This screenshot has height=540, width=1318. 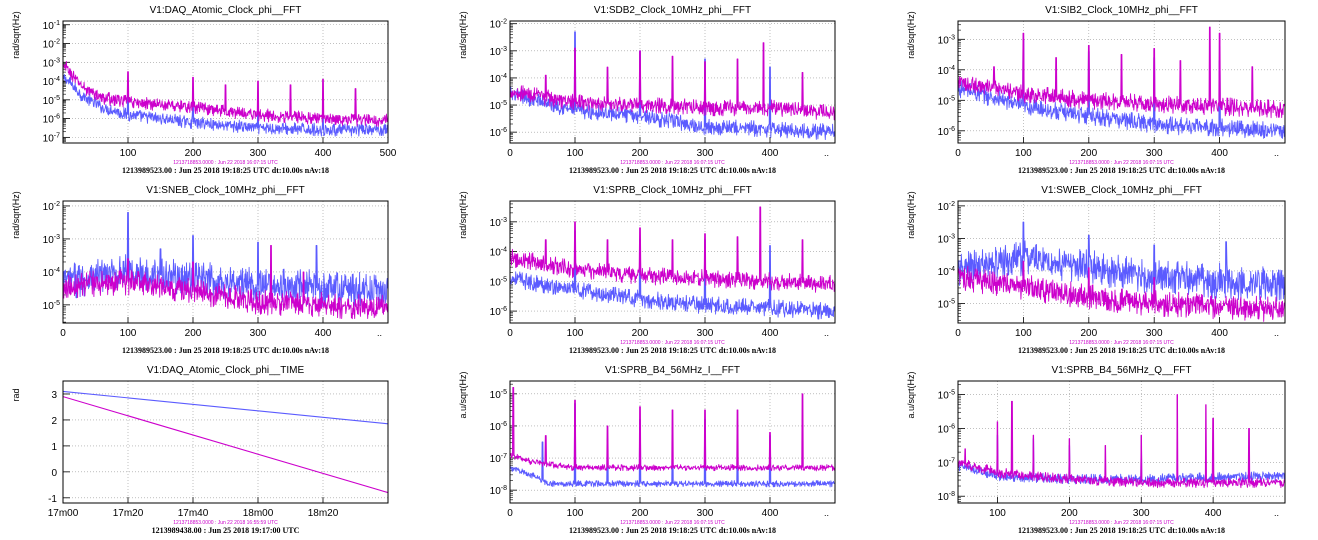 I want to click on chart-title: V1:DAQ_Atomic_Clock_phi__TIME, so click(x=226, y=370).